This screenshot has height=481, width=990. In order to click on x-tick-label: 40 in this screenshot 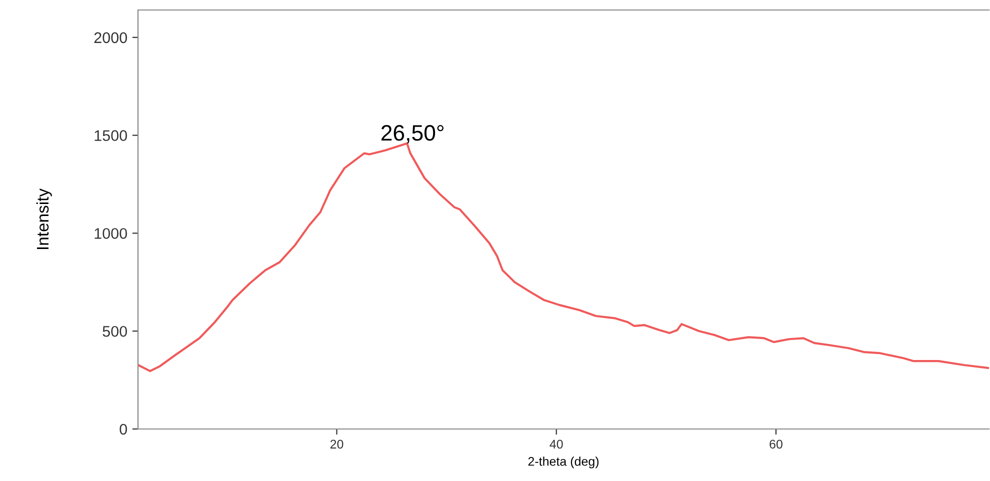, I will do `click(556, 444)`.